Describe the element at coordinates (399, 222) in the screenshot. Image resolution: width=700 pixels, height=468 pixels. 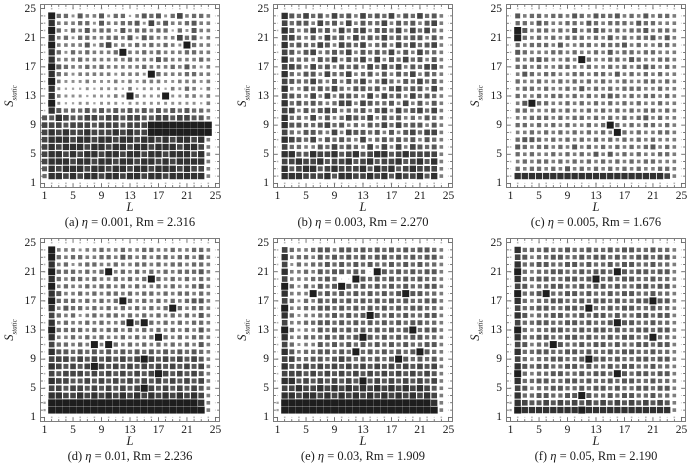
I see `caption-rm: Rm = 2.270` at that location.